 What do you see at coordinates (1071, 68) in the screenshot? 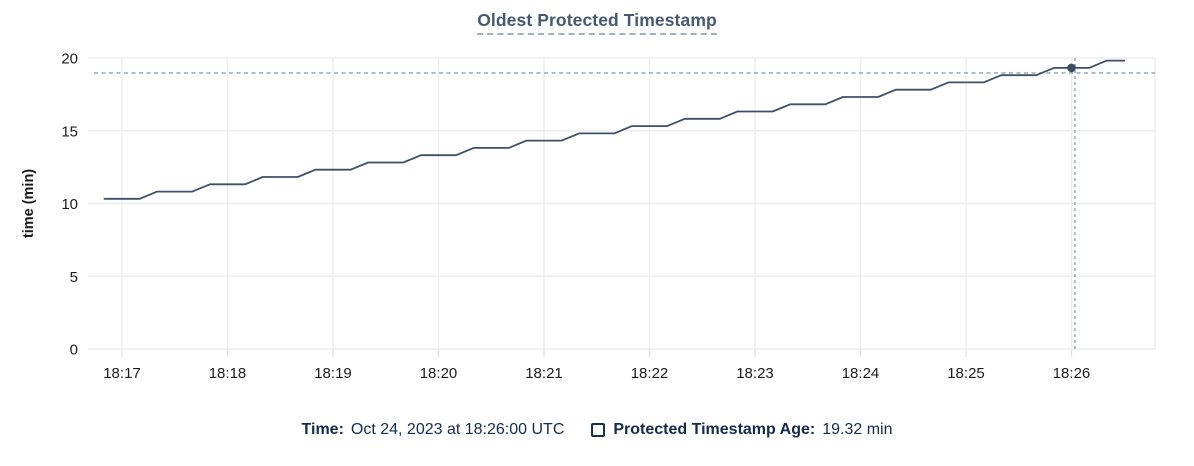
I see `hover-dot` at bounding box center [1071, 68].